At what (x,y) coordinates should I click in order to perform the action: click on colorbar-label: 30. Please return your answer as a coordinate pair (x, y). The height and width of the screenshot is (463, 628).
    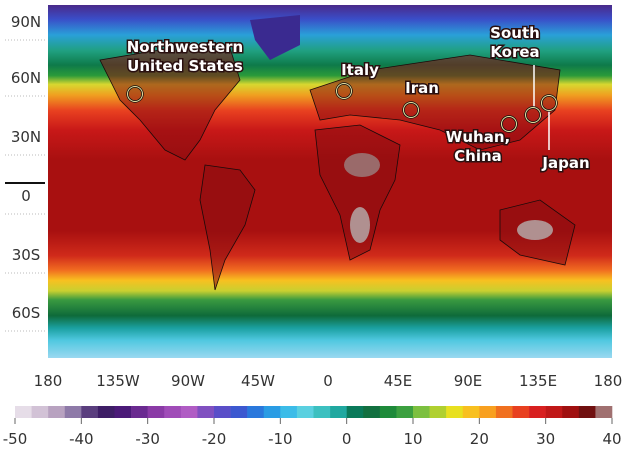
    Looking at the image, I should click on (545, 439).